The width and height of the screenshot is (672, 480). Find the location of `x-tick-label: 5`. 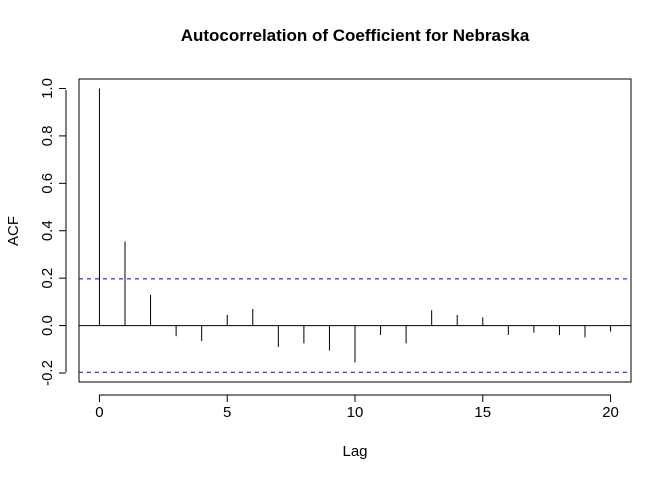

x-tick-label: 5 is located at coordinates (227, 412).